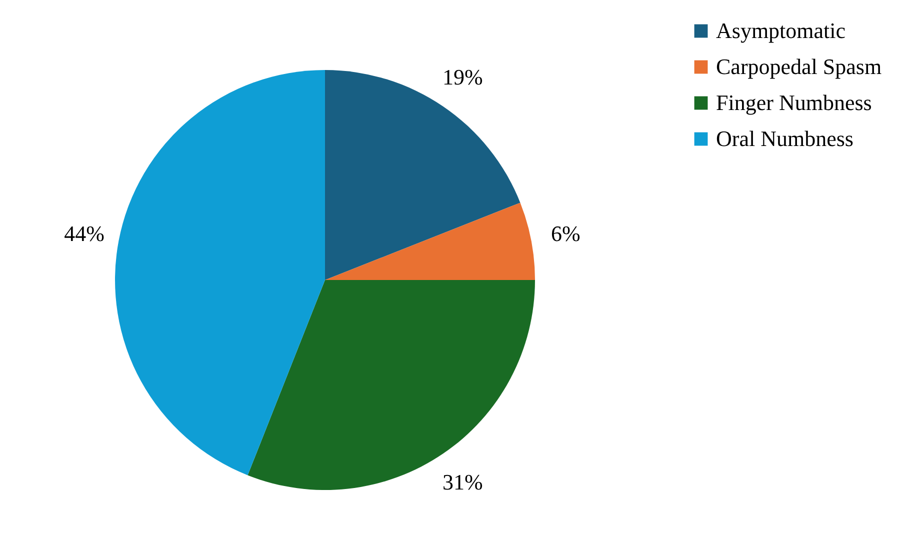 The image size is (900, 560). Describe the element at coordinates (785, 138) in the screenshot. I see `legend-label: Oral Numbness` at that location.